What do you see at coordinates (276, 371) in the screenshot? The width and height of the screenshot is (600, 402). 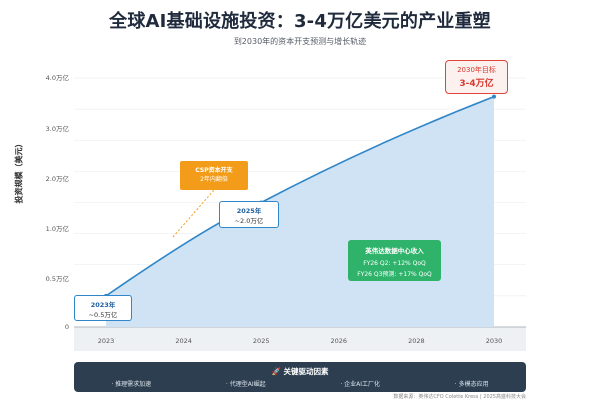 I see `rocket-icon: 🚀` at bounding box center [276, 371].